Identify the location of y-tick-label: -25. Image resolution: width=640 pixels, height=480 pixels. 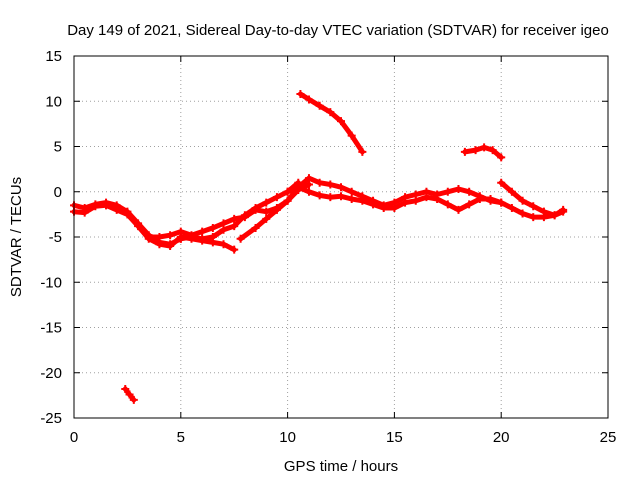
(51, 418).